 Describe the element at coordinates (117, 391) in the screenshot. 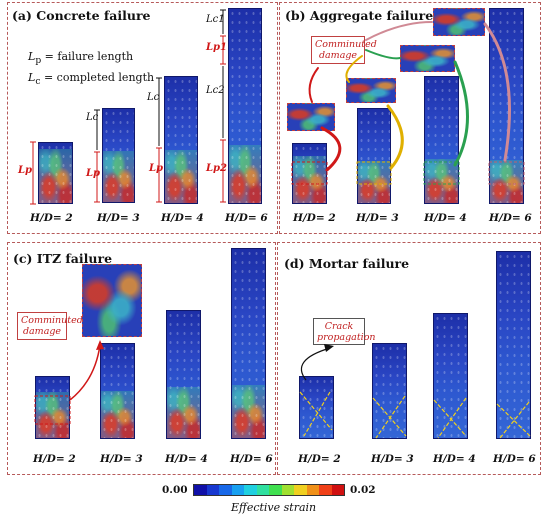

I see `specimen-c-hd3` at that location.